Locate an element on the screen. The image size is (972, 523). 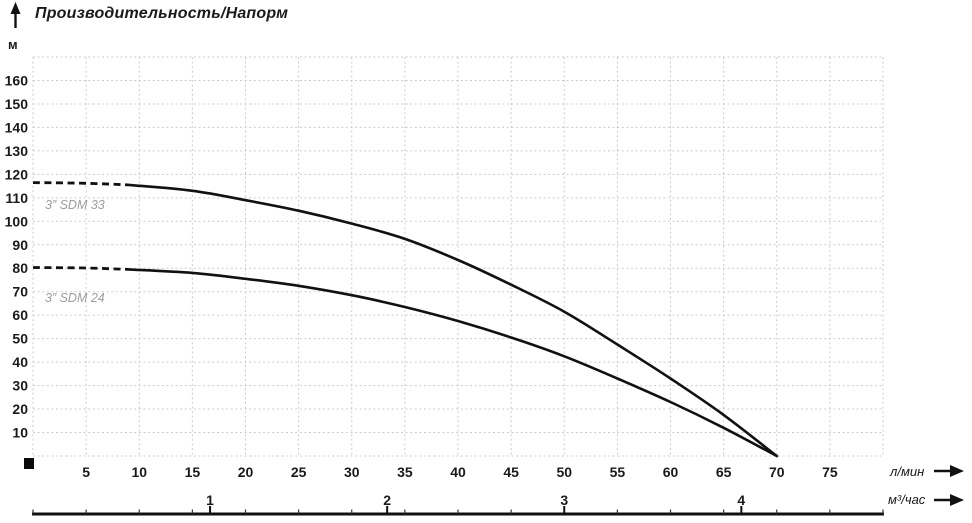
y-tick-label: 150 is located at coordinates (17, 104).